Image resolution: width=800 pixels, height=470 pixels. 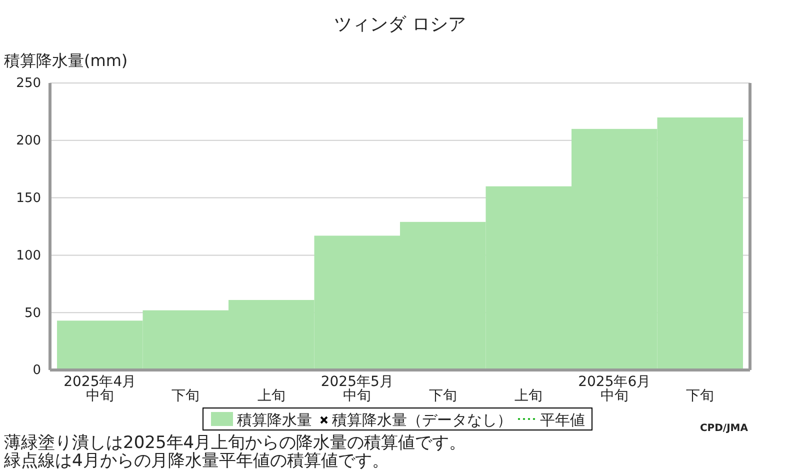 What do you see at coordinates (196, 460) in the screenshot?
I see `text: 緑点線は4月からの月降水量平年値の積算値です。` at bounding box center [196, 460].